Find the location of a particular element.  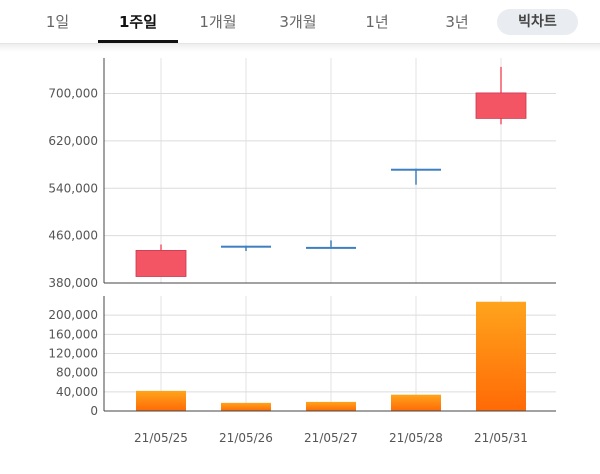

x-tick-label: 21/05/28 is located at coordinates (416, 438).